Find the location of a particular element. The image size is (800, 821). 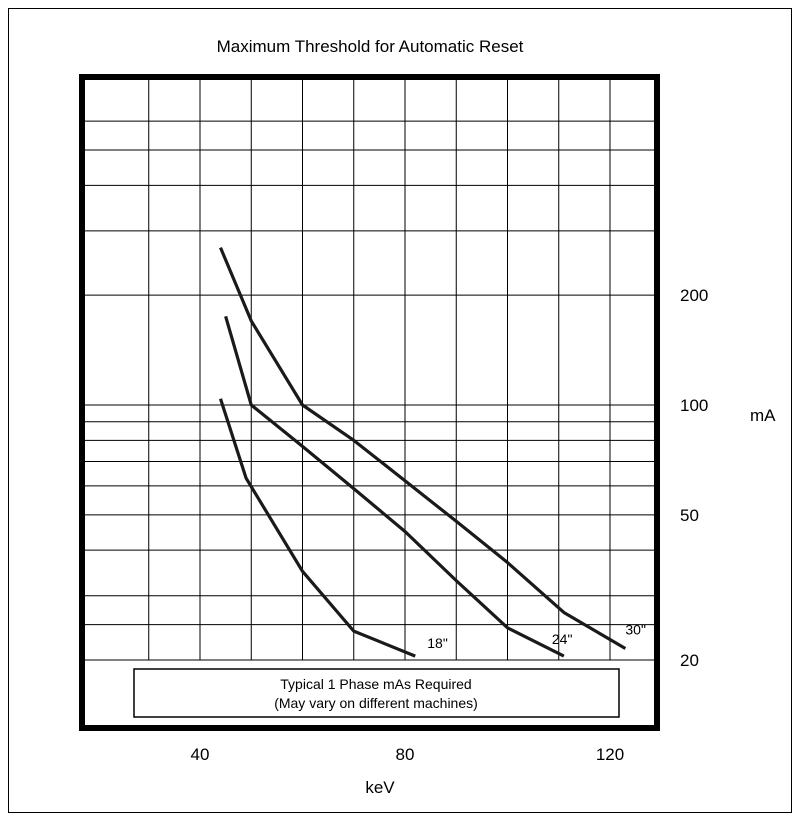

x-tick-label: 120 is located at coordinates (610, 754).